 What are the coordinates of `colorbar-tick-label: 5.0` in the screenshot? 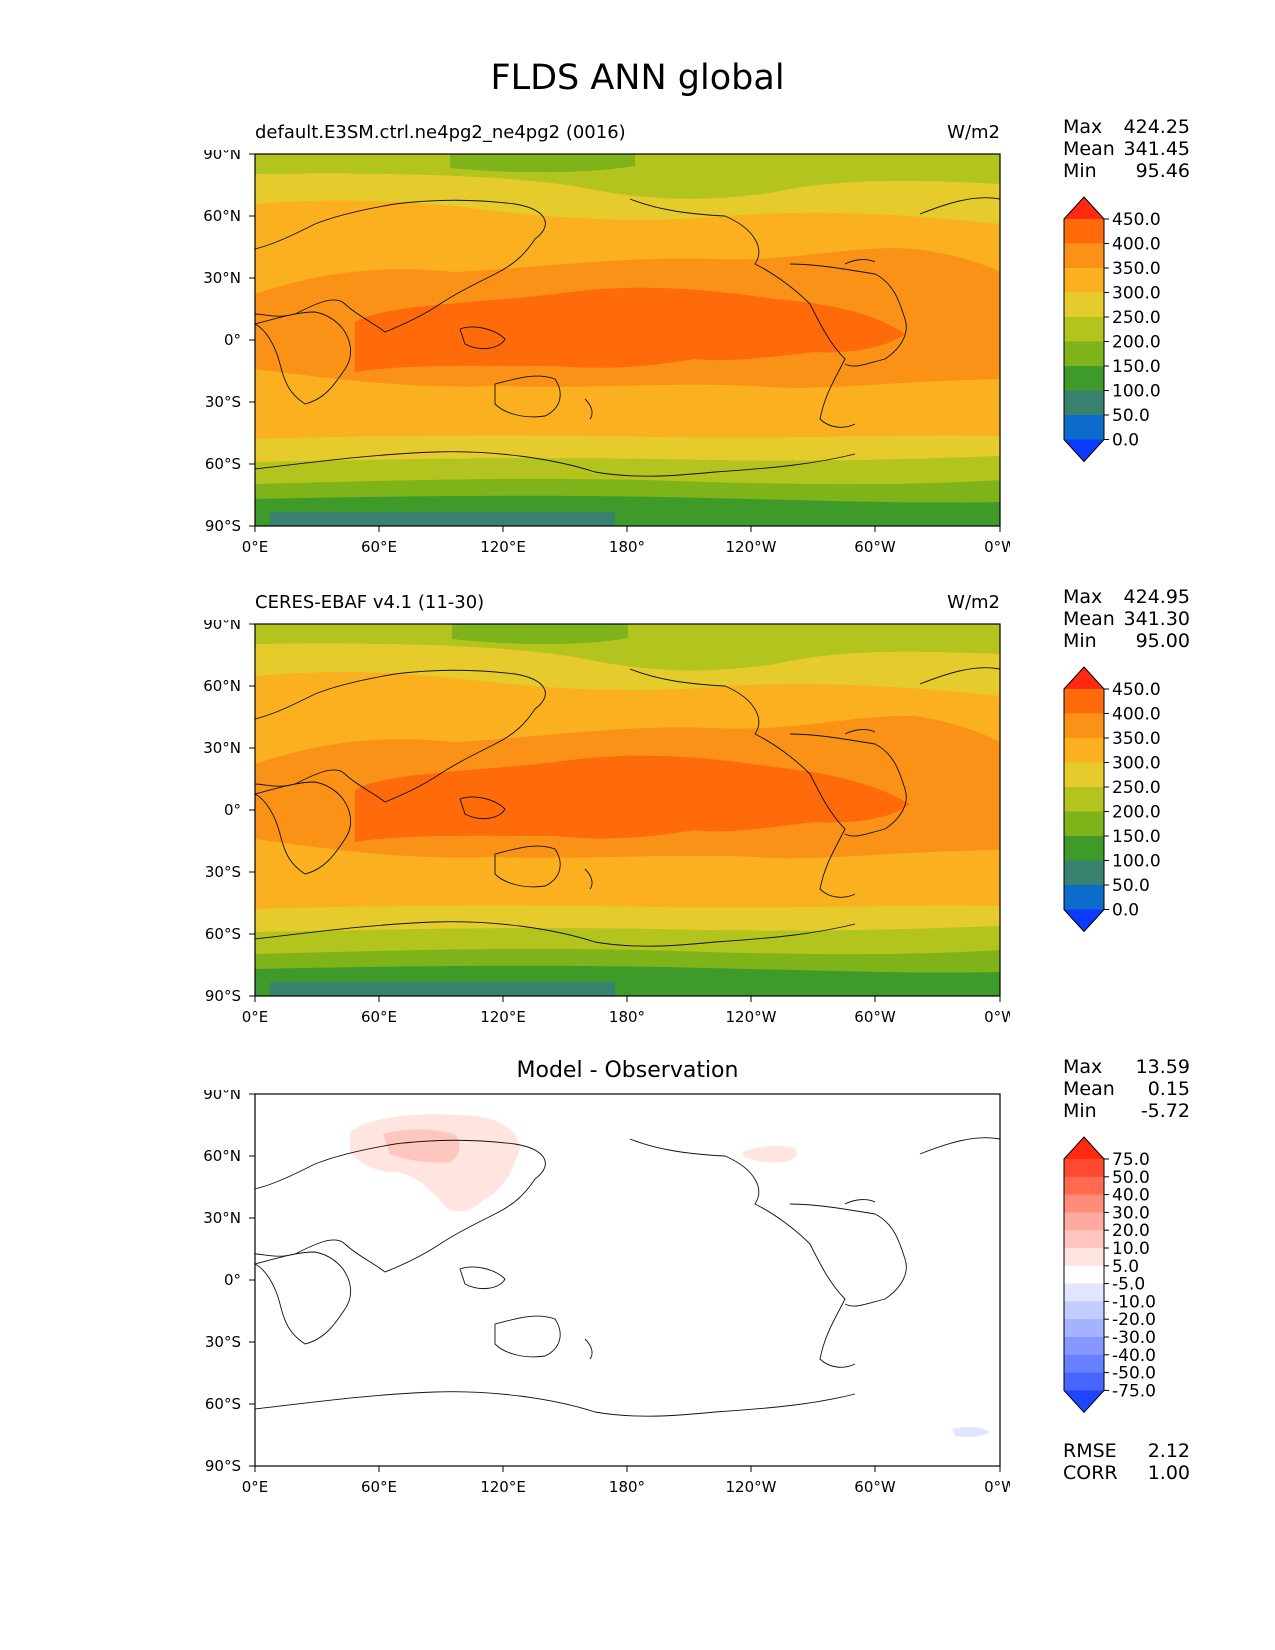 It's located at (1125, 1267).